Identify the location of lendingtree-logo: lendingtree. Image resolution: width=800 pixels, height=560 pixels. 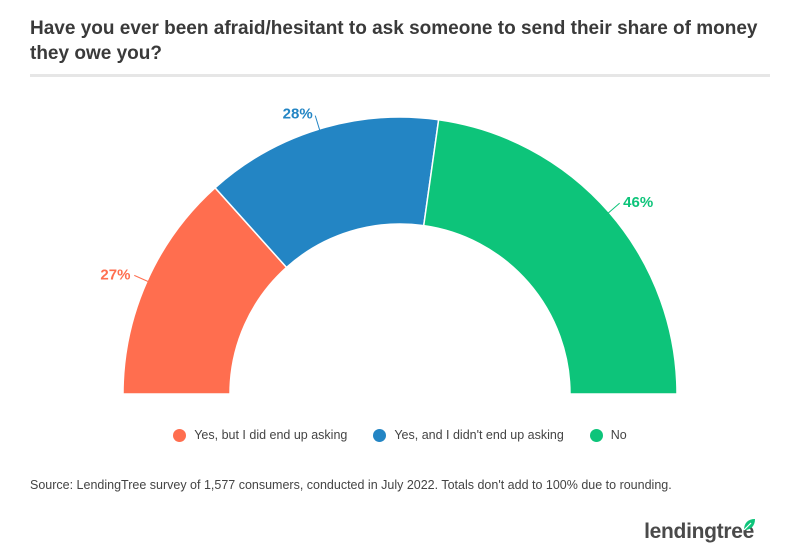
(706, 531).